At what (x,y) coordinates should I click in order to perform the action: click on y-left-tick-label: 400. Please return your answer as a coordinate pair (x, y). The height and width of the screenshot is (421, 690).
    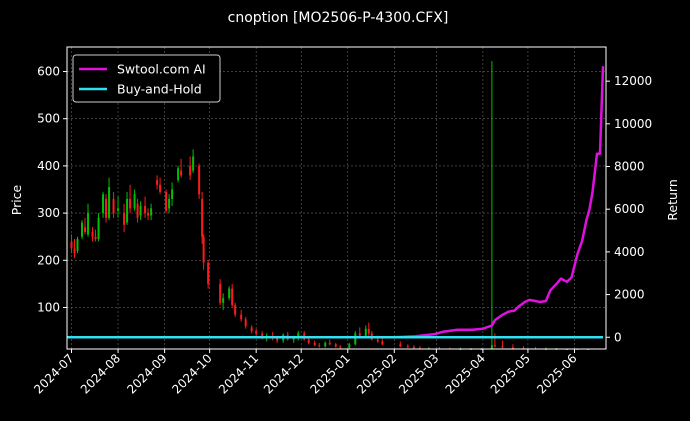
    Looking at the image, I should click on (48, 166).